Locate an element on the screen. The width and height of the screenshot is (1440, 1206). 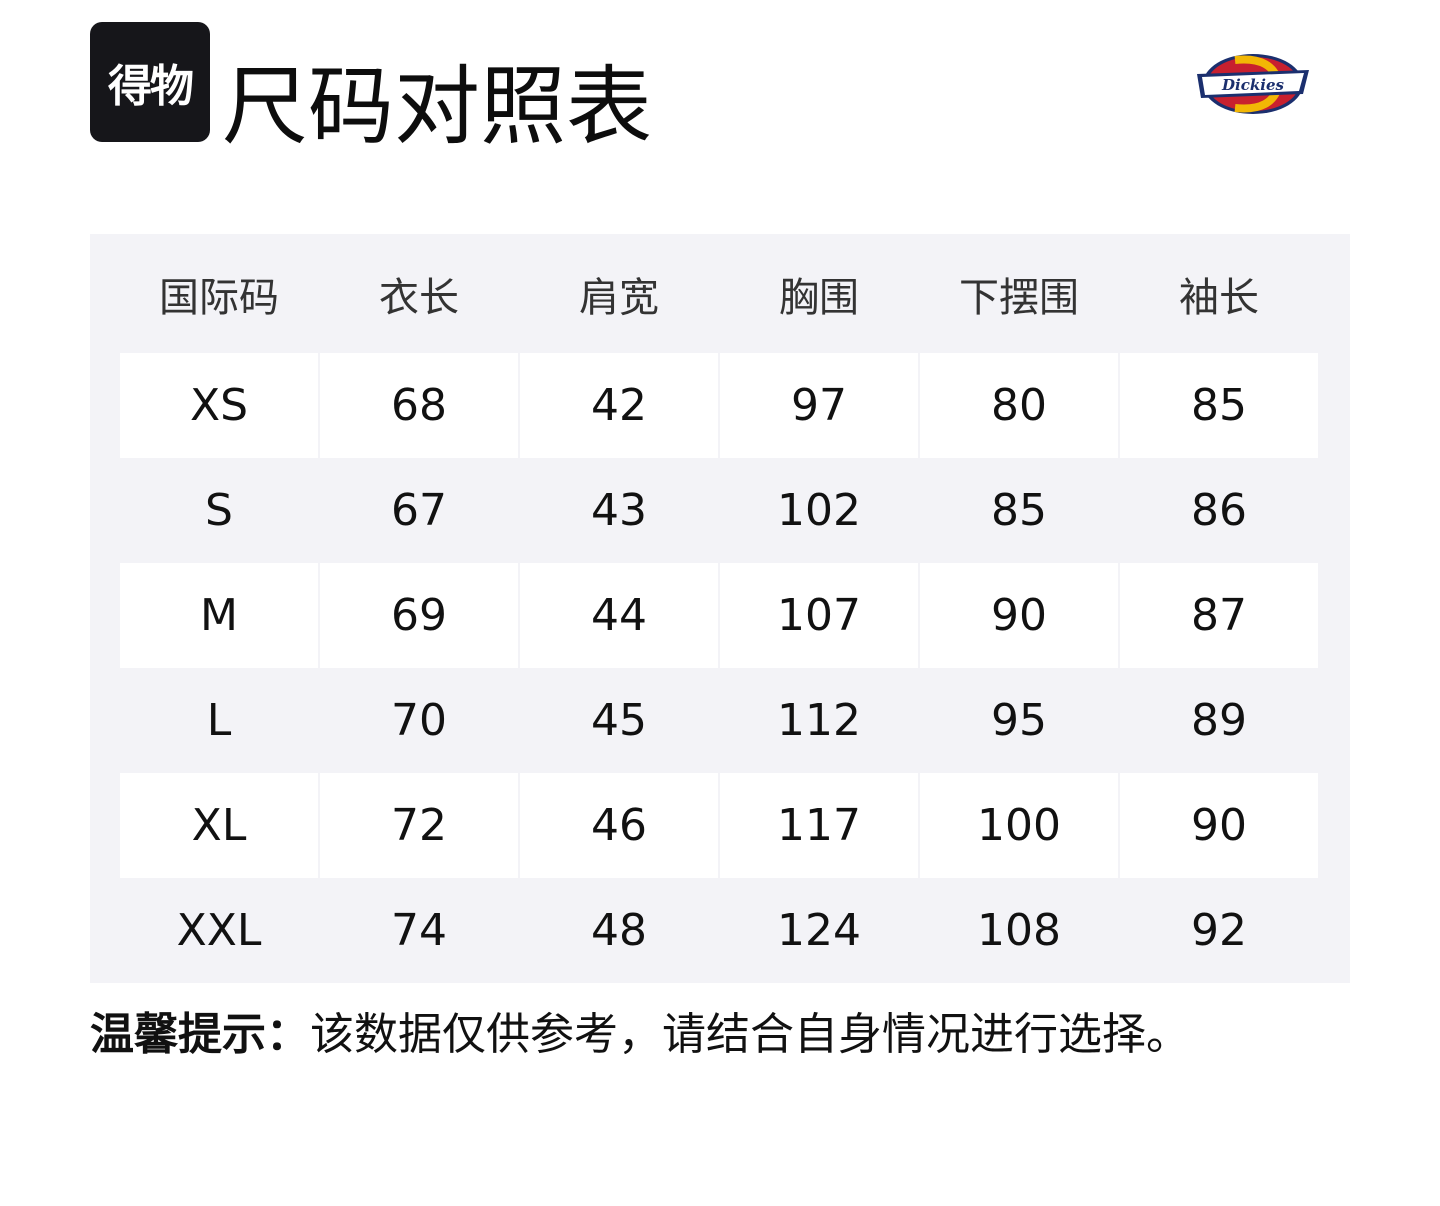
measurement-cell: 112 is located at coordinates (819, 720).